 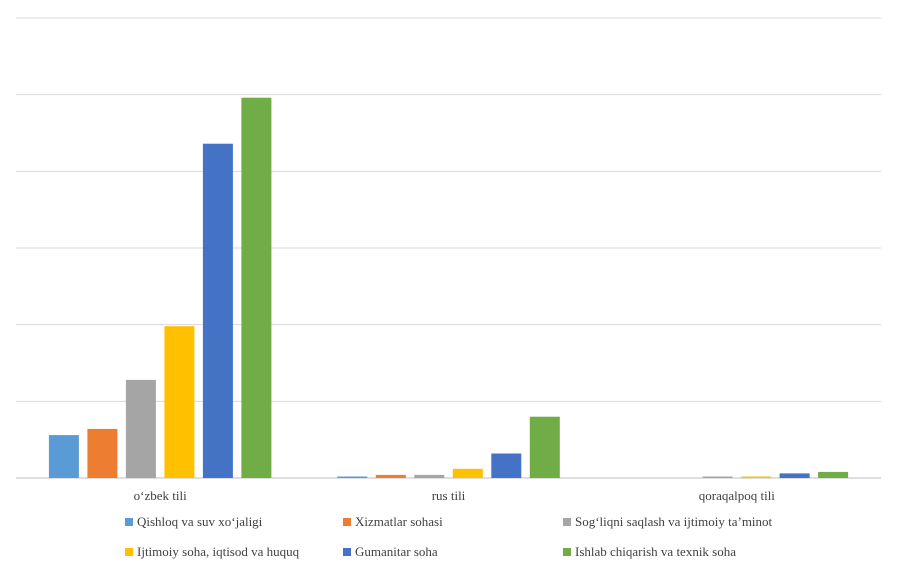 What do you see at coordinates (399, 521) in the screenshot?
I see `legend-label: Xizmatlar sohasi` at bounding box center [399, 521].